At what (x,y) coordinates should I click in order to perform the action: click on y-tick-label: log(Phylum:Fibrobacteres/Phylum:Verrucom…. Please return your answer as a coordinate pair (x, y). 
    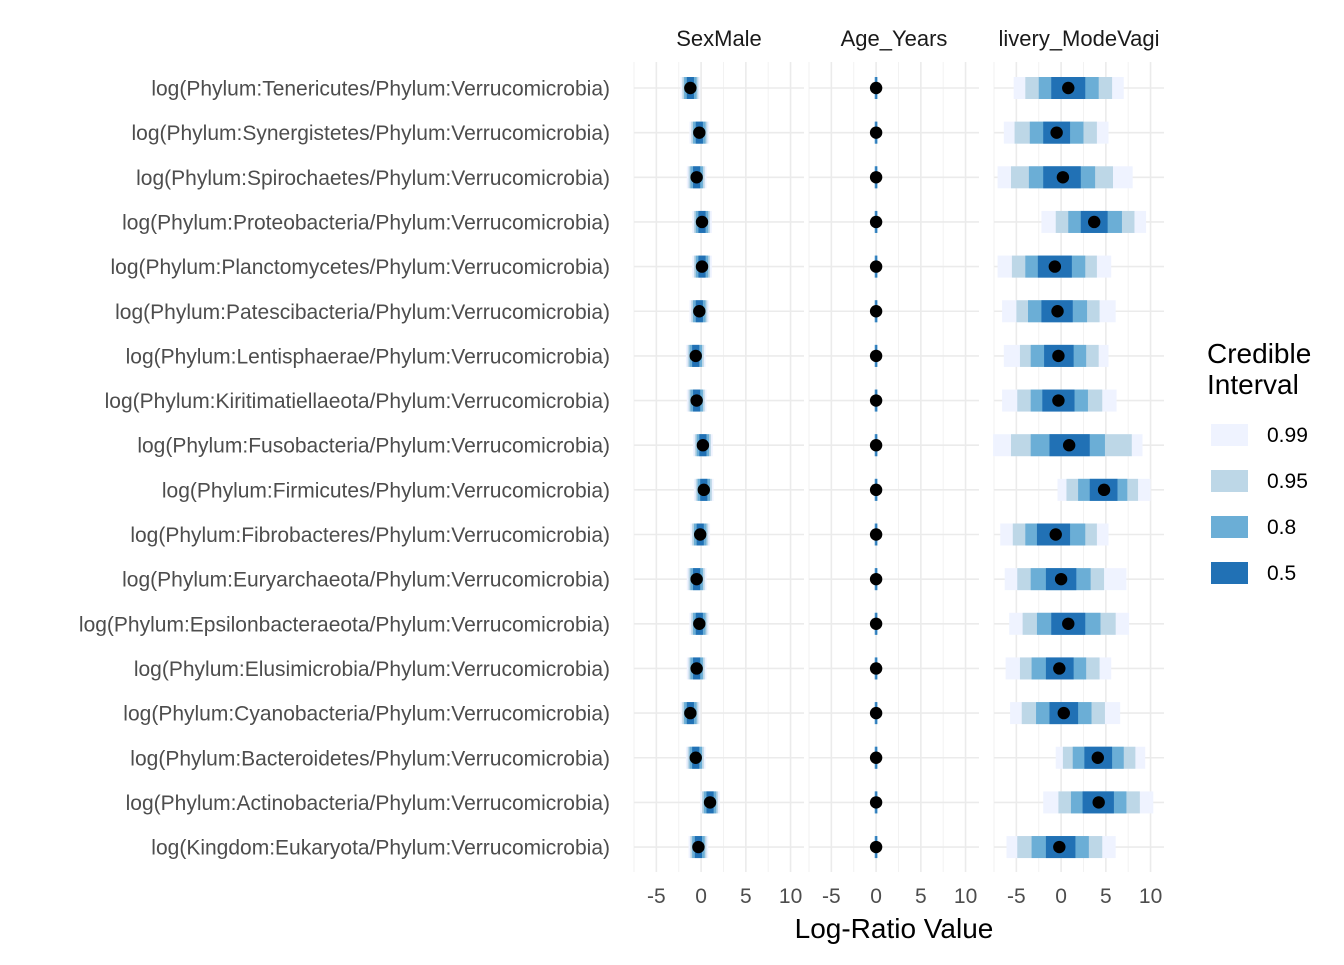
    Looking at the image, I should click on (370, 535).